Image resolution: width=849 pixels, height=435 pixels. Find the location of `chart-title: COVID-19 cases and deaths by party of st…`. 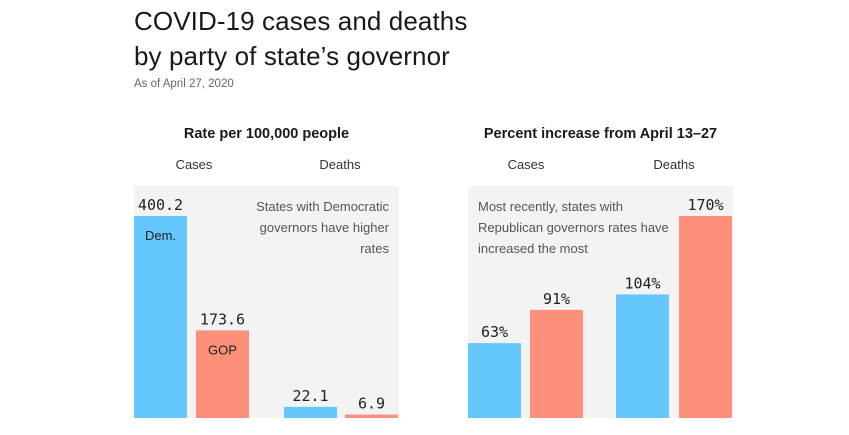

chart-title: COVID-19 cases and deaths by party of st… is located at coordinates (344, 39).